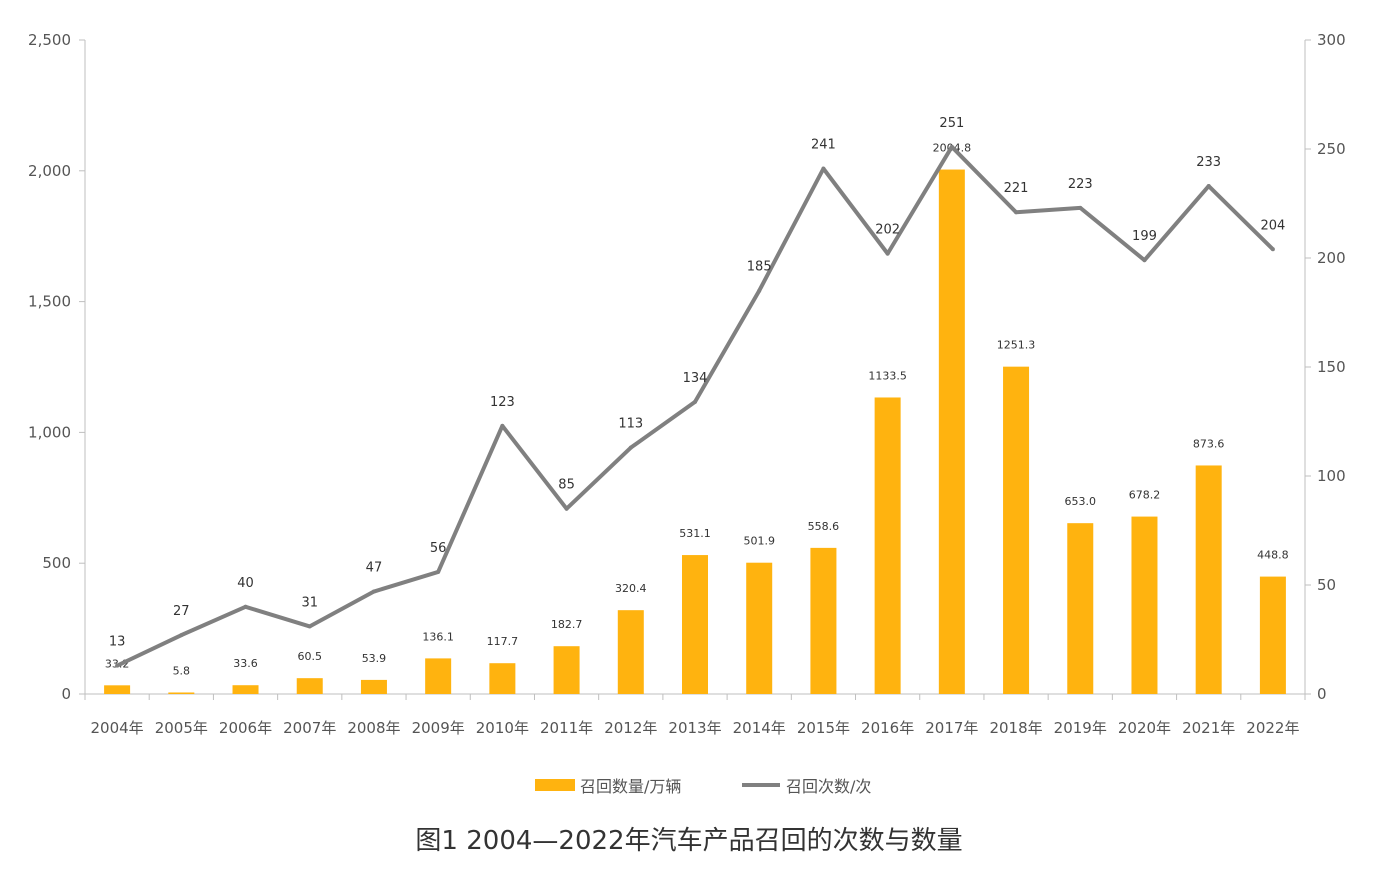 Image resolution: width=1378 pixels, height=878 pixels. What do you see at coordinates (374, 658) in the screenshot?
I see `bar-value-label: 53.9` at bounding box center [374, 658].